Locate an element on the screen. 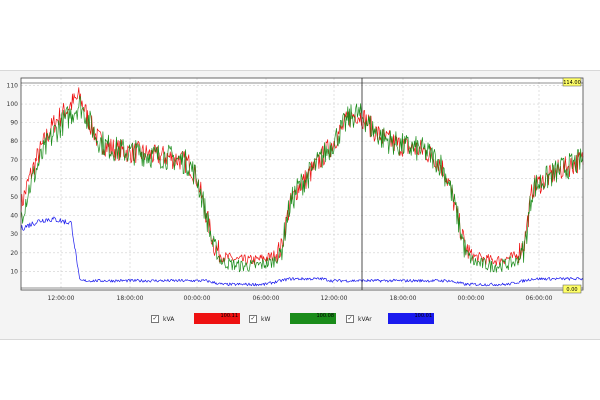  legend-swatch-kw: 100.08 is located at coordinates (313, 318).